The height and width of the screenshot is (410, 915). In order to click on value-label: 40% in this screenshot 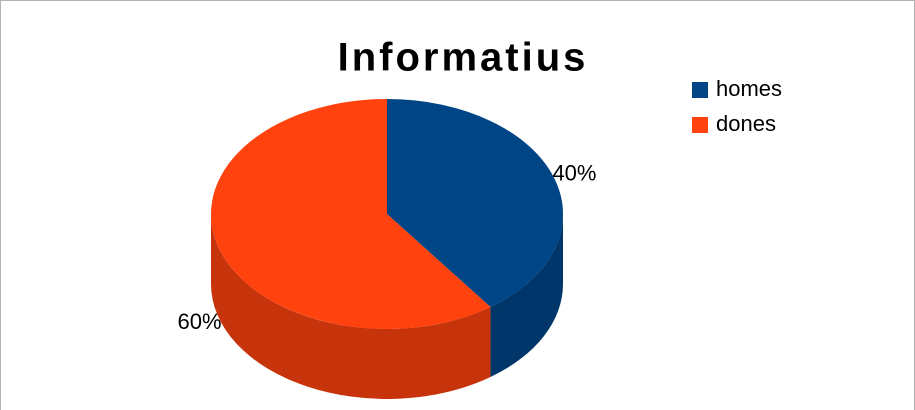, I will do `click(574, 173)`.